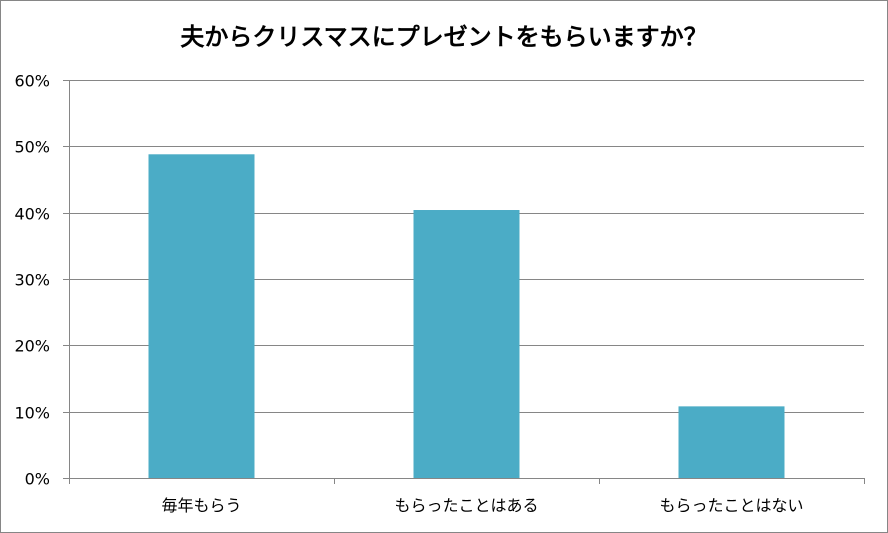  What do you see at coordinates (37, 479) in the screenshot?
I see `y-tick-label: 0%` at bounding box center [37, 479].